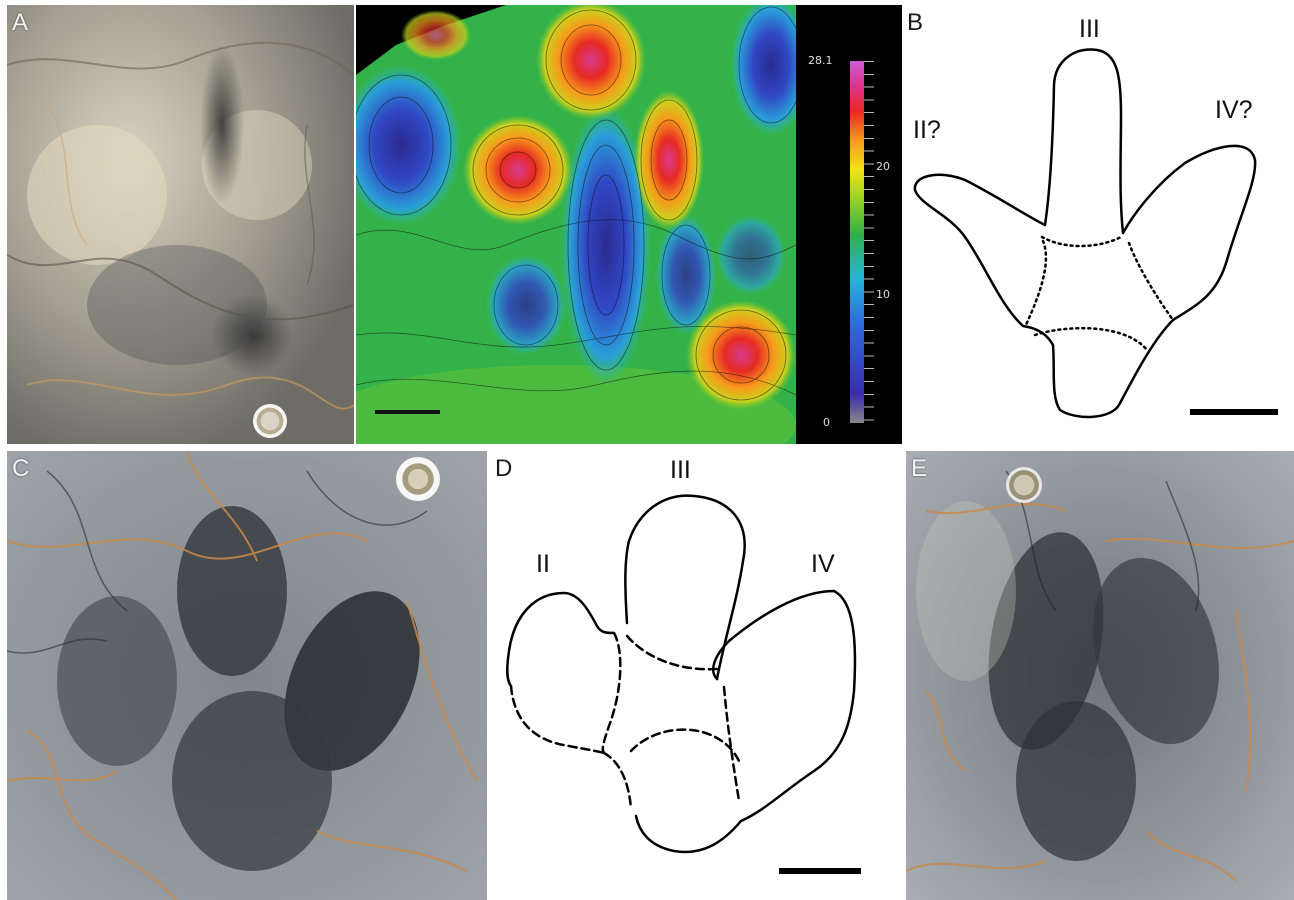 This screenshot has width=1294, height=900. What do you see at coordinates (919, 468) in the screenshot?
I see `panel-e-label: E` at bounding box center [919, 468].